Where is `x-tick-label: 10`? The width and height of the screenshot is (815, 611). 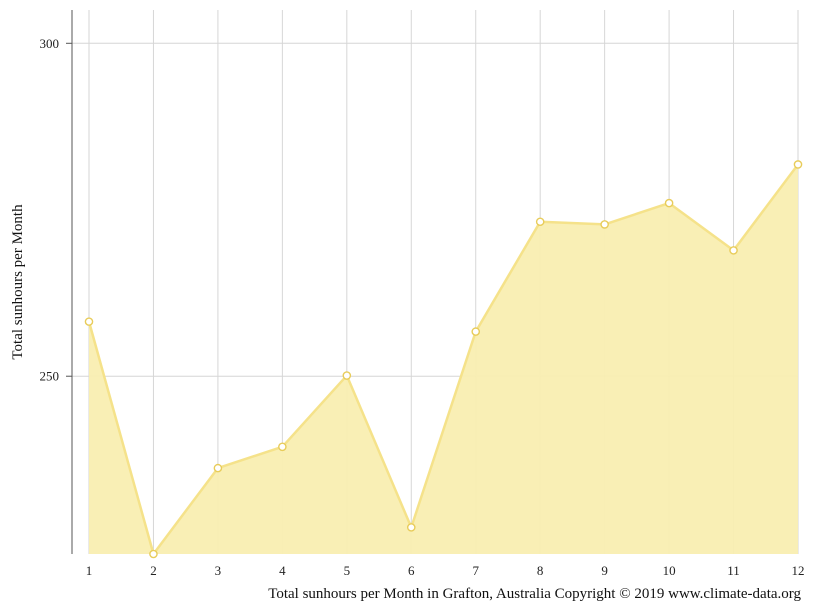
x-tick-label: 10 is located at coordinates (669, 570).